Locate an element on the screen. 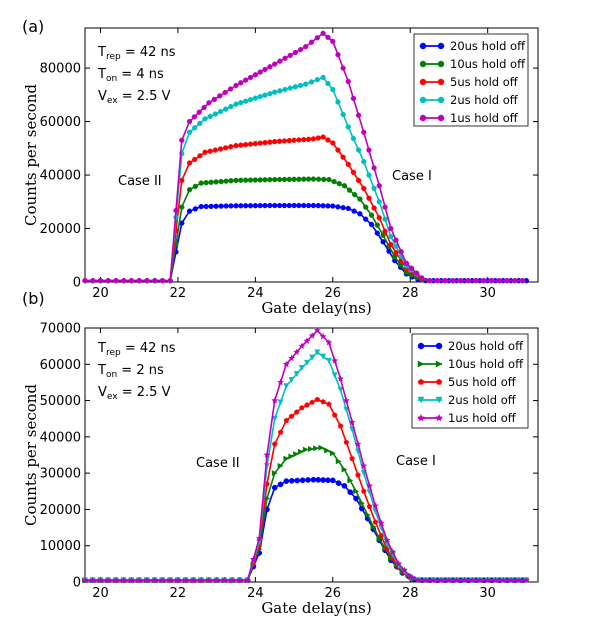  panel-label: (b) is located at coordinates (33, 298).